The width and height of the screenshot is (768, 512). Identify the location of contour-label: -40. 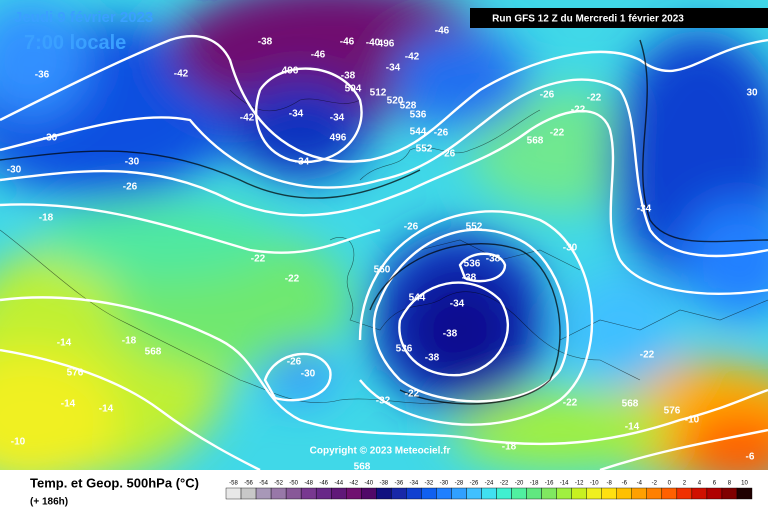
(373, 43).